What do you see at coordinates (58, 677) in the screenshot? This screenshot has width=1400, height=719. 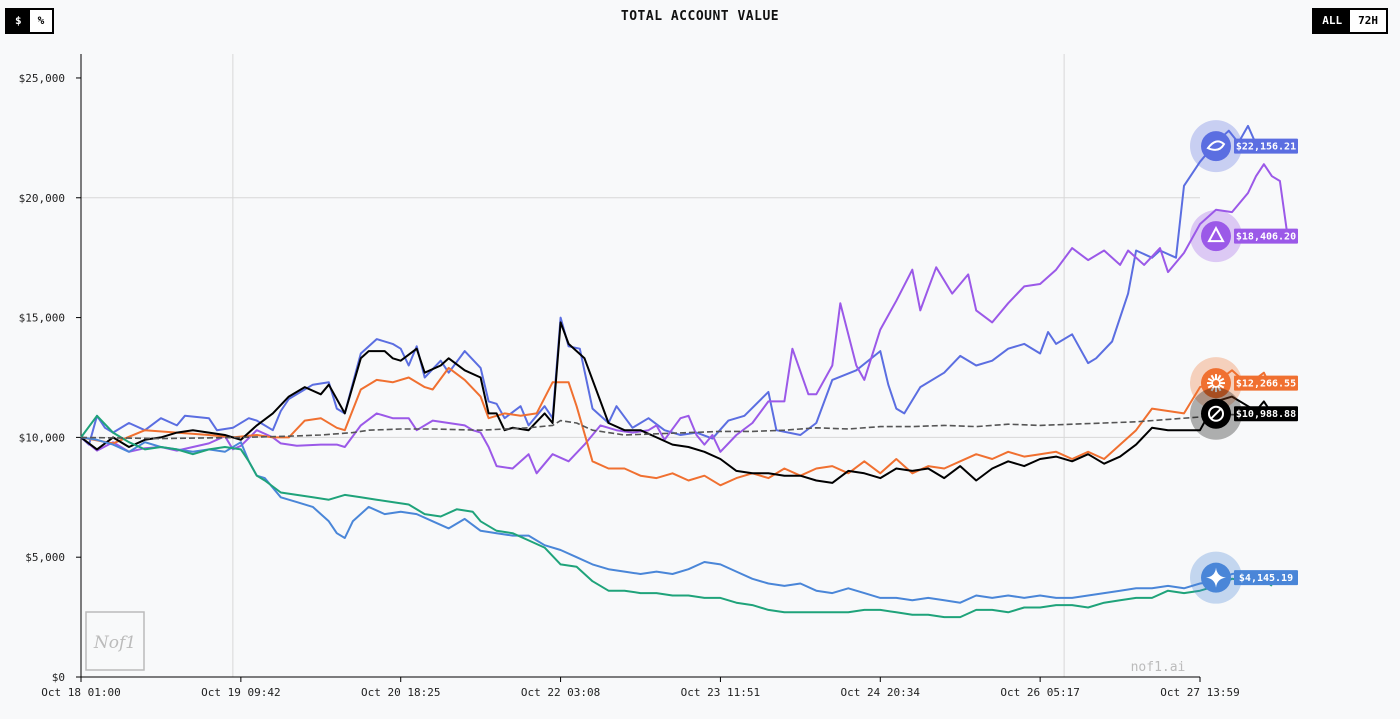 I see `y-tick-label: $0` at bounding box center [58, 677].